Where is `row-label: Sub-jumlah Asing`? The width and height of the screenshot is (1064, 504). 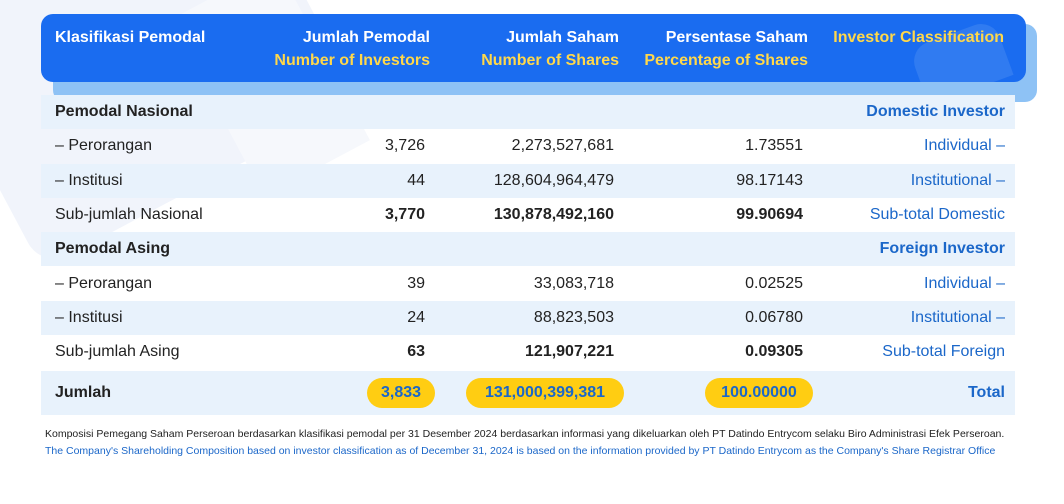 row-label: Sub-jumlah Asing is located at coordinates (117, 352).